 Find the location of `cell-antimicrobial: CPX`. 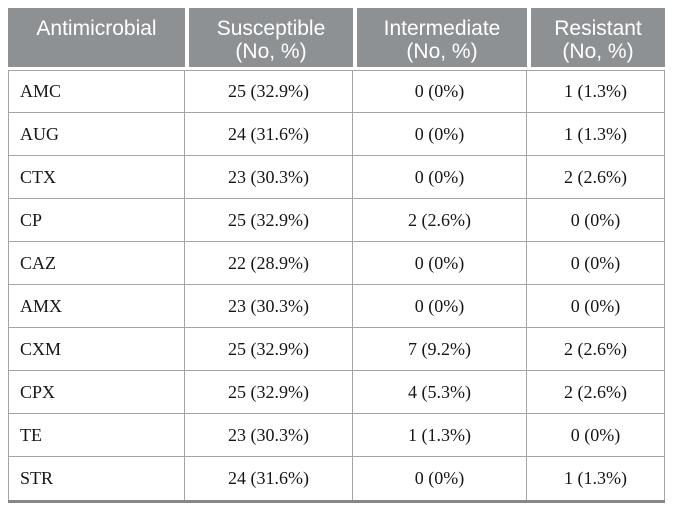

cell-antimicrobial: CPX is located at coordinates (96, 392).